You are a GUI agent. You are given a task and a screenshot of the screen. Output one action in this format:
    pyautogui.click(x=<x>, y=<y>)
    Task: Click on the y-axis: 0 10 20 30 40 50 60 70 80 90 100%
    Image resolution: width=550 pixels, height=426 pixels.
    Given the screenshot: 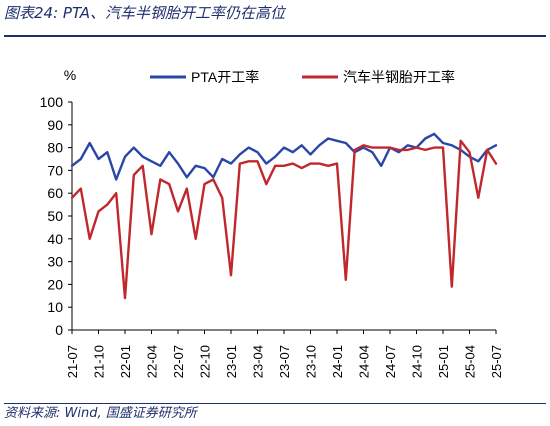 What is the action you would take?
    pyautogui.click(x=58, y=202)
    